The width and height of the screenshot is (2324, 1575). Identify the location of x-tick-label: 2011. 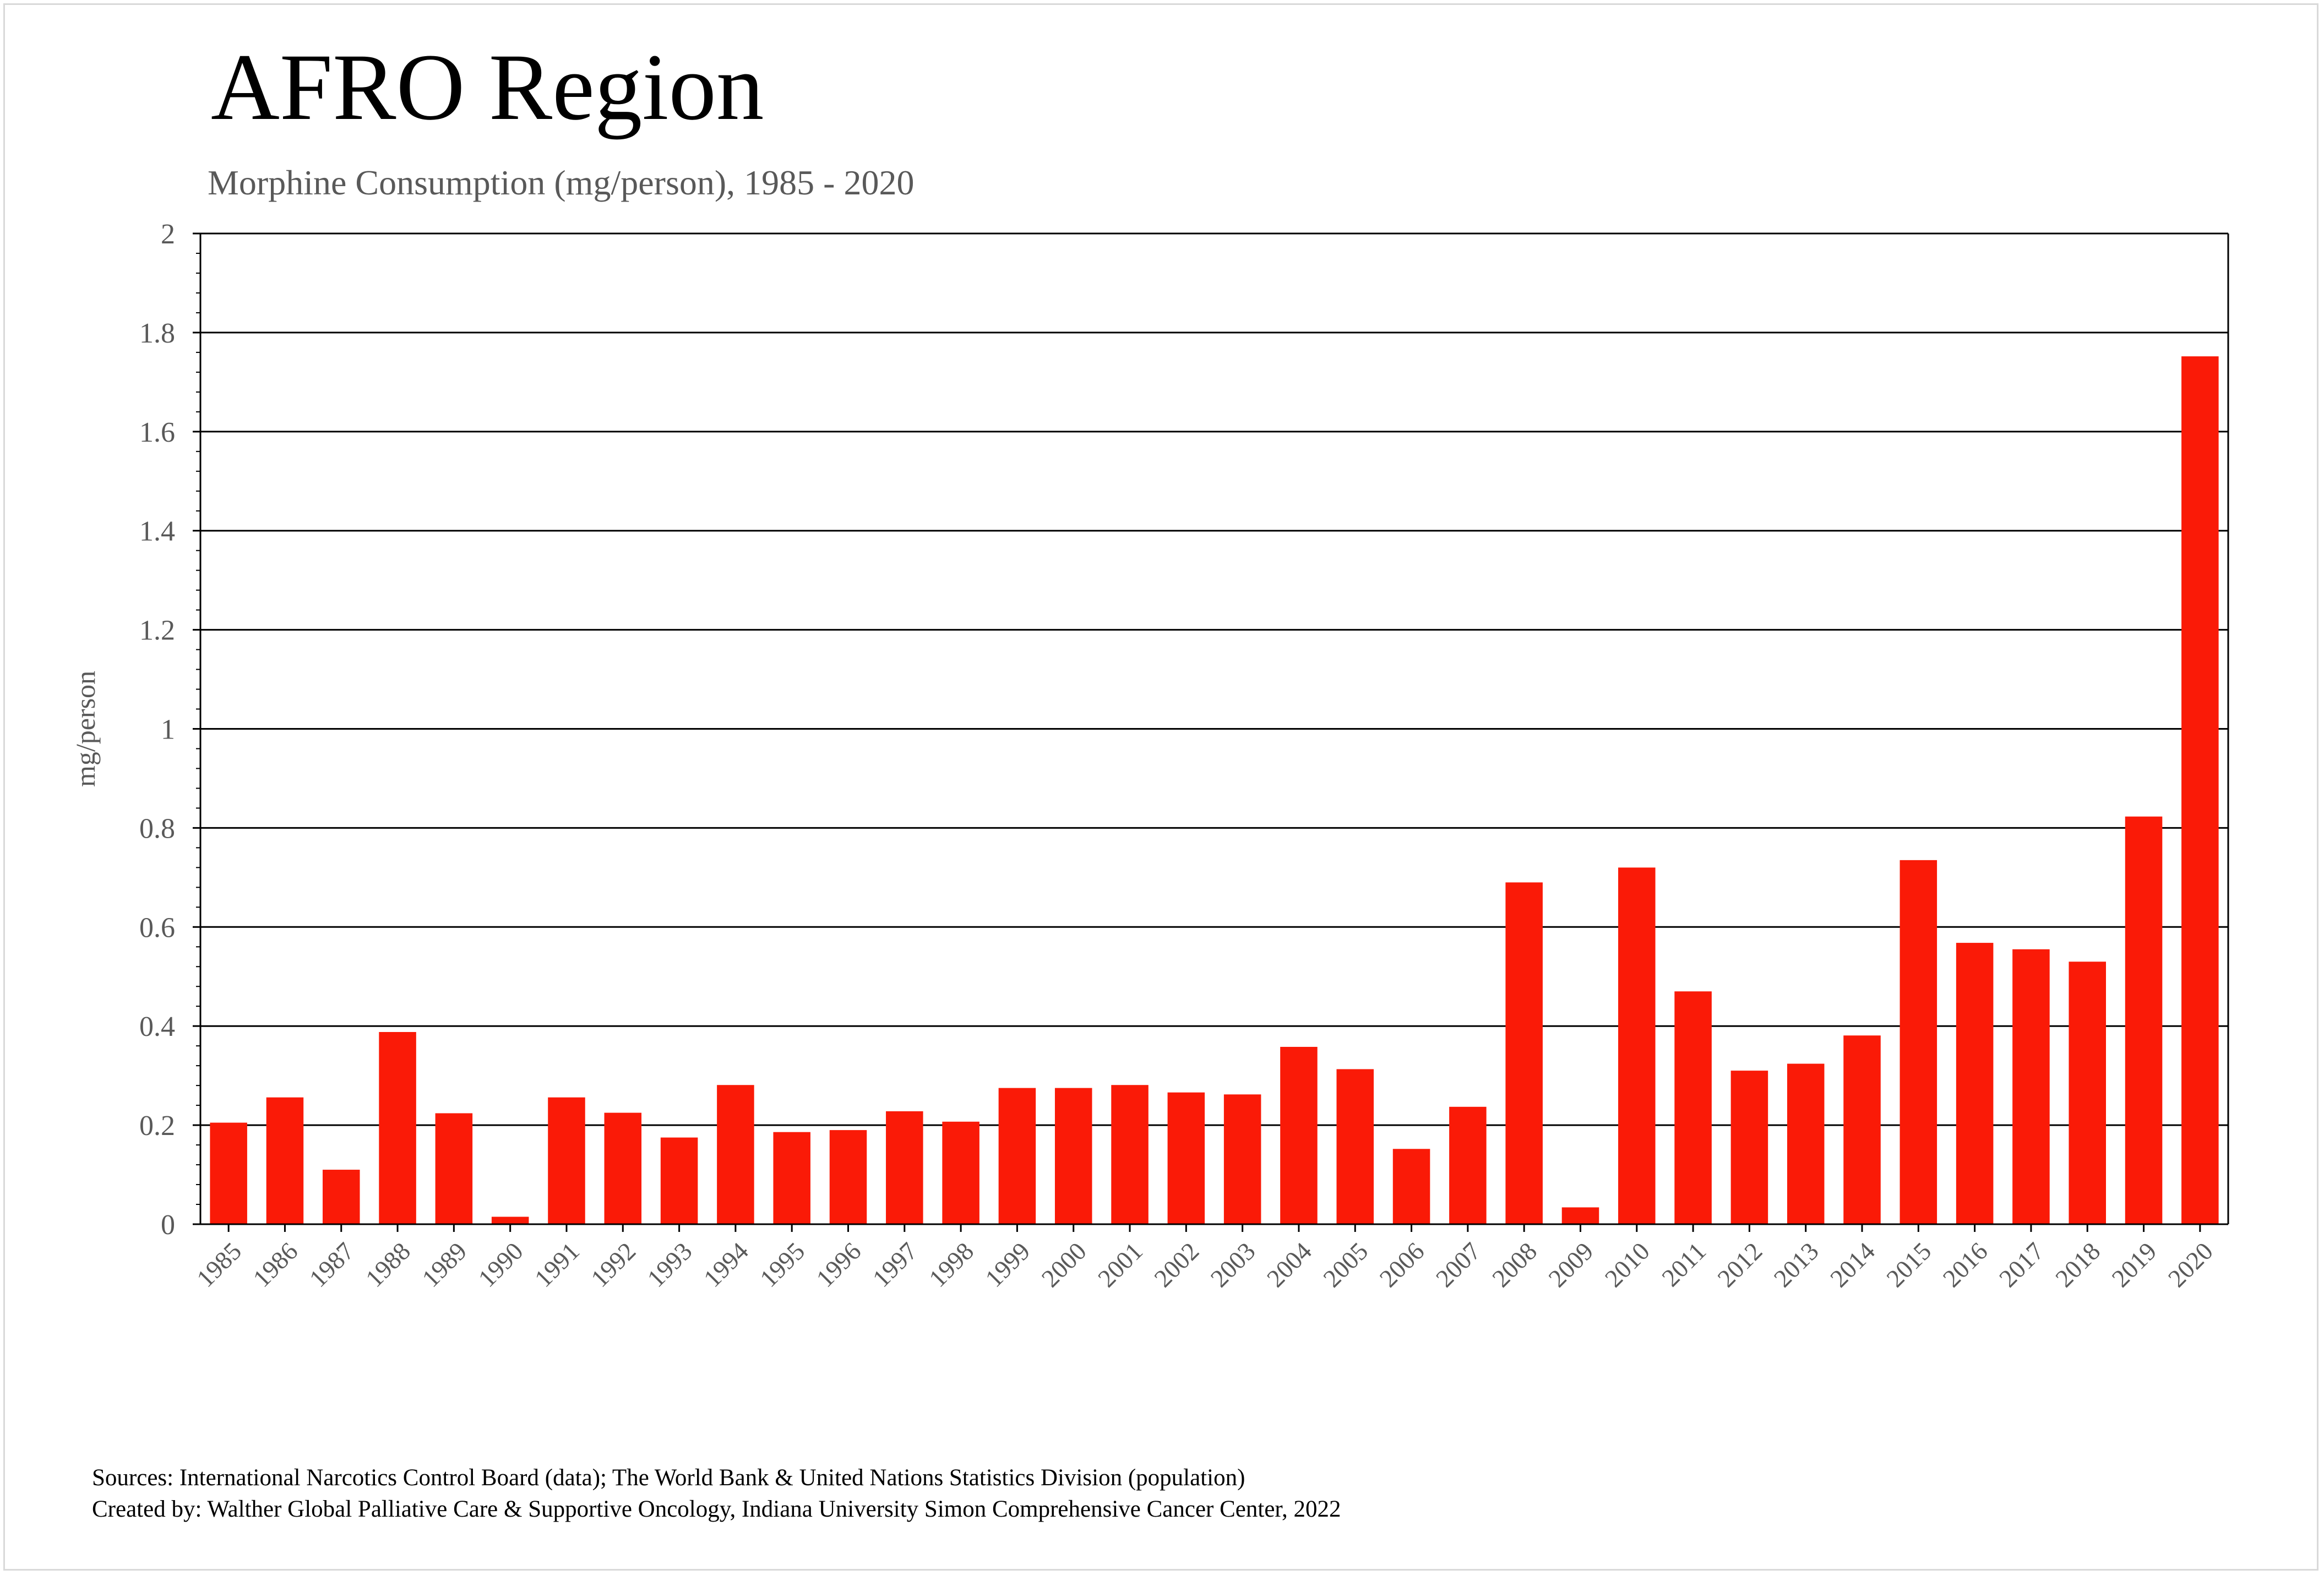
(1683, 1264).